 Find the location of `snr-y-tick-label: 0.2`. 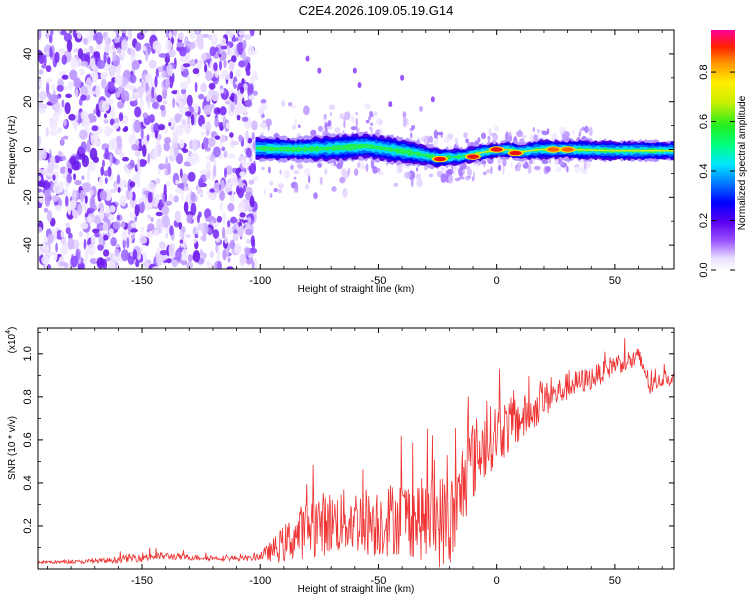

snr-y-tick-label: 0.2 is located at coordinates (28, 525).